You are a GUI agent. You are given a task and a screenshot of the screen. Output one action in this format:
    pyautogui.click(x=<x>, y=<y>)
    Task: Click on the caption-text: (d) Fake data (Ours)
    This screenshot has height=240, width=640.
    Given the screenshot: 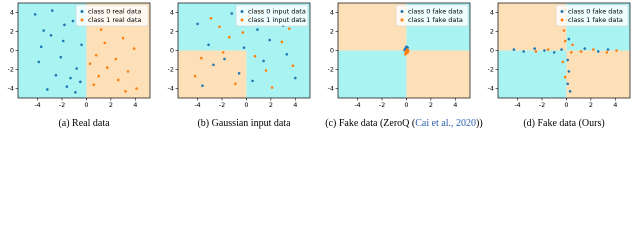 What is the action you would take?
    pyautogui.click(x=563, y=123)
    